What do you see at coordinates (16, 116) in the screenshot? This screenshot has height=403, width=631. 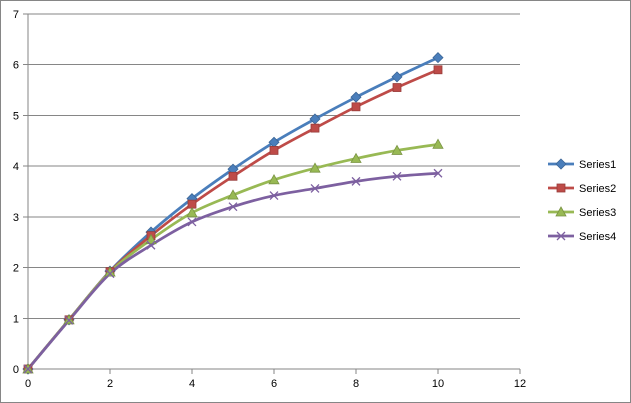 I see `y-tick-label: 5` at bounding box center [16, 116].